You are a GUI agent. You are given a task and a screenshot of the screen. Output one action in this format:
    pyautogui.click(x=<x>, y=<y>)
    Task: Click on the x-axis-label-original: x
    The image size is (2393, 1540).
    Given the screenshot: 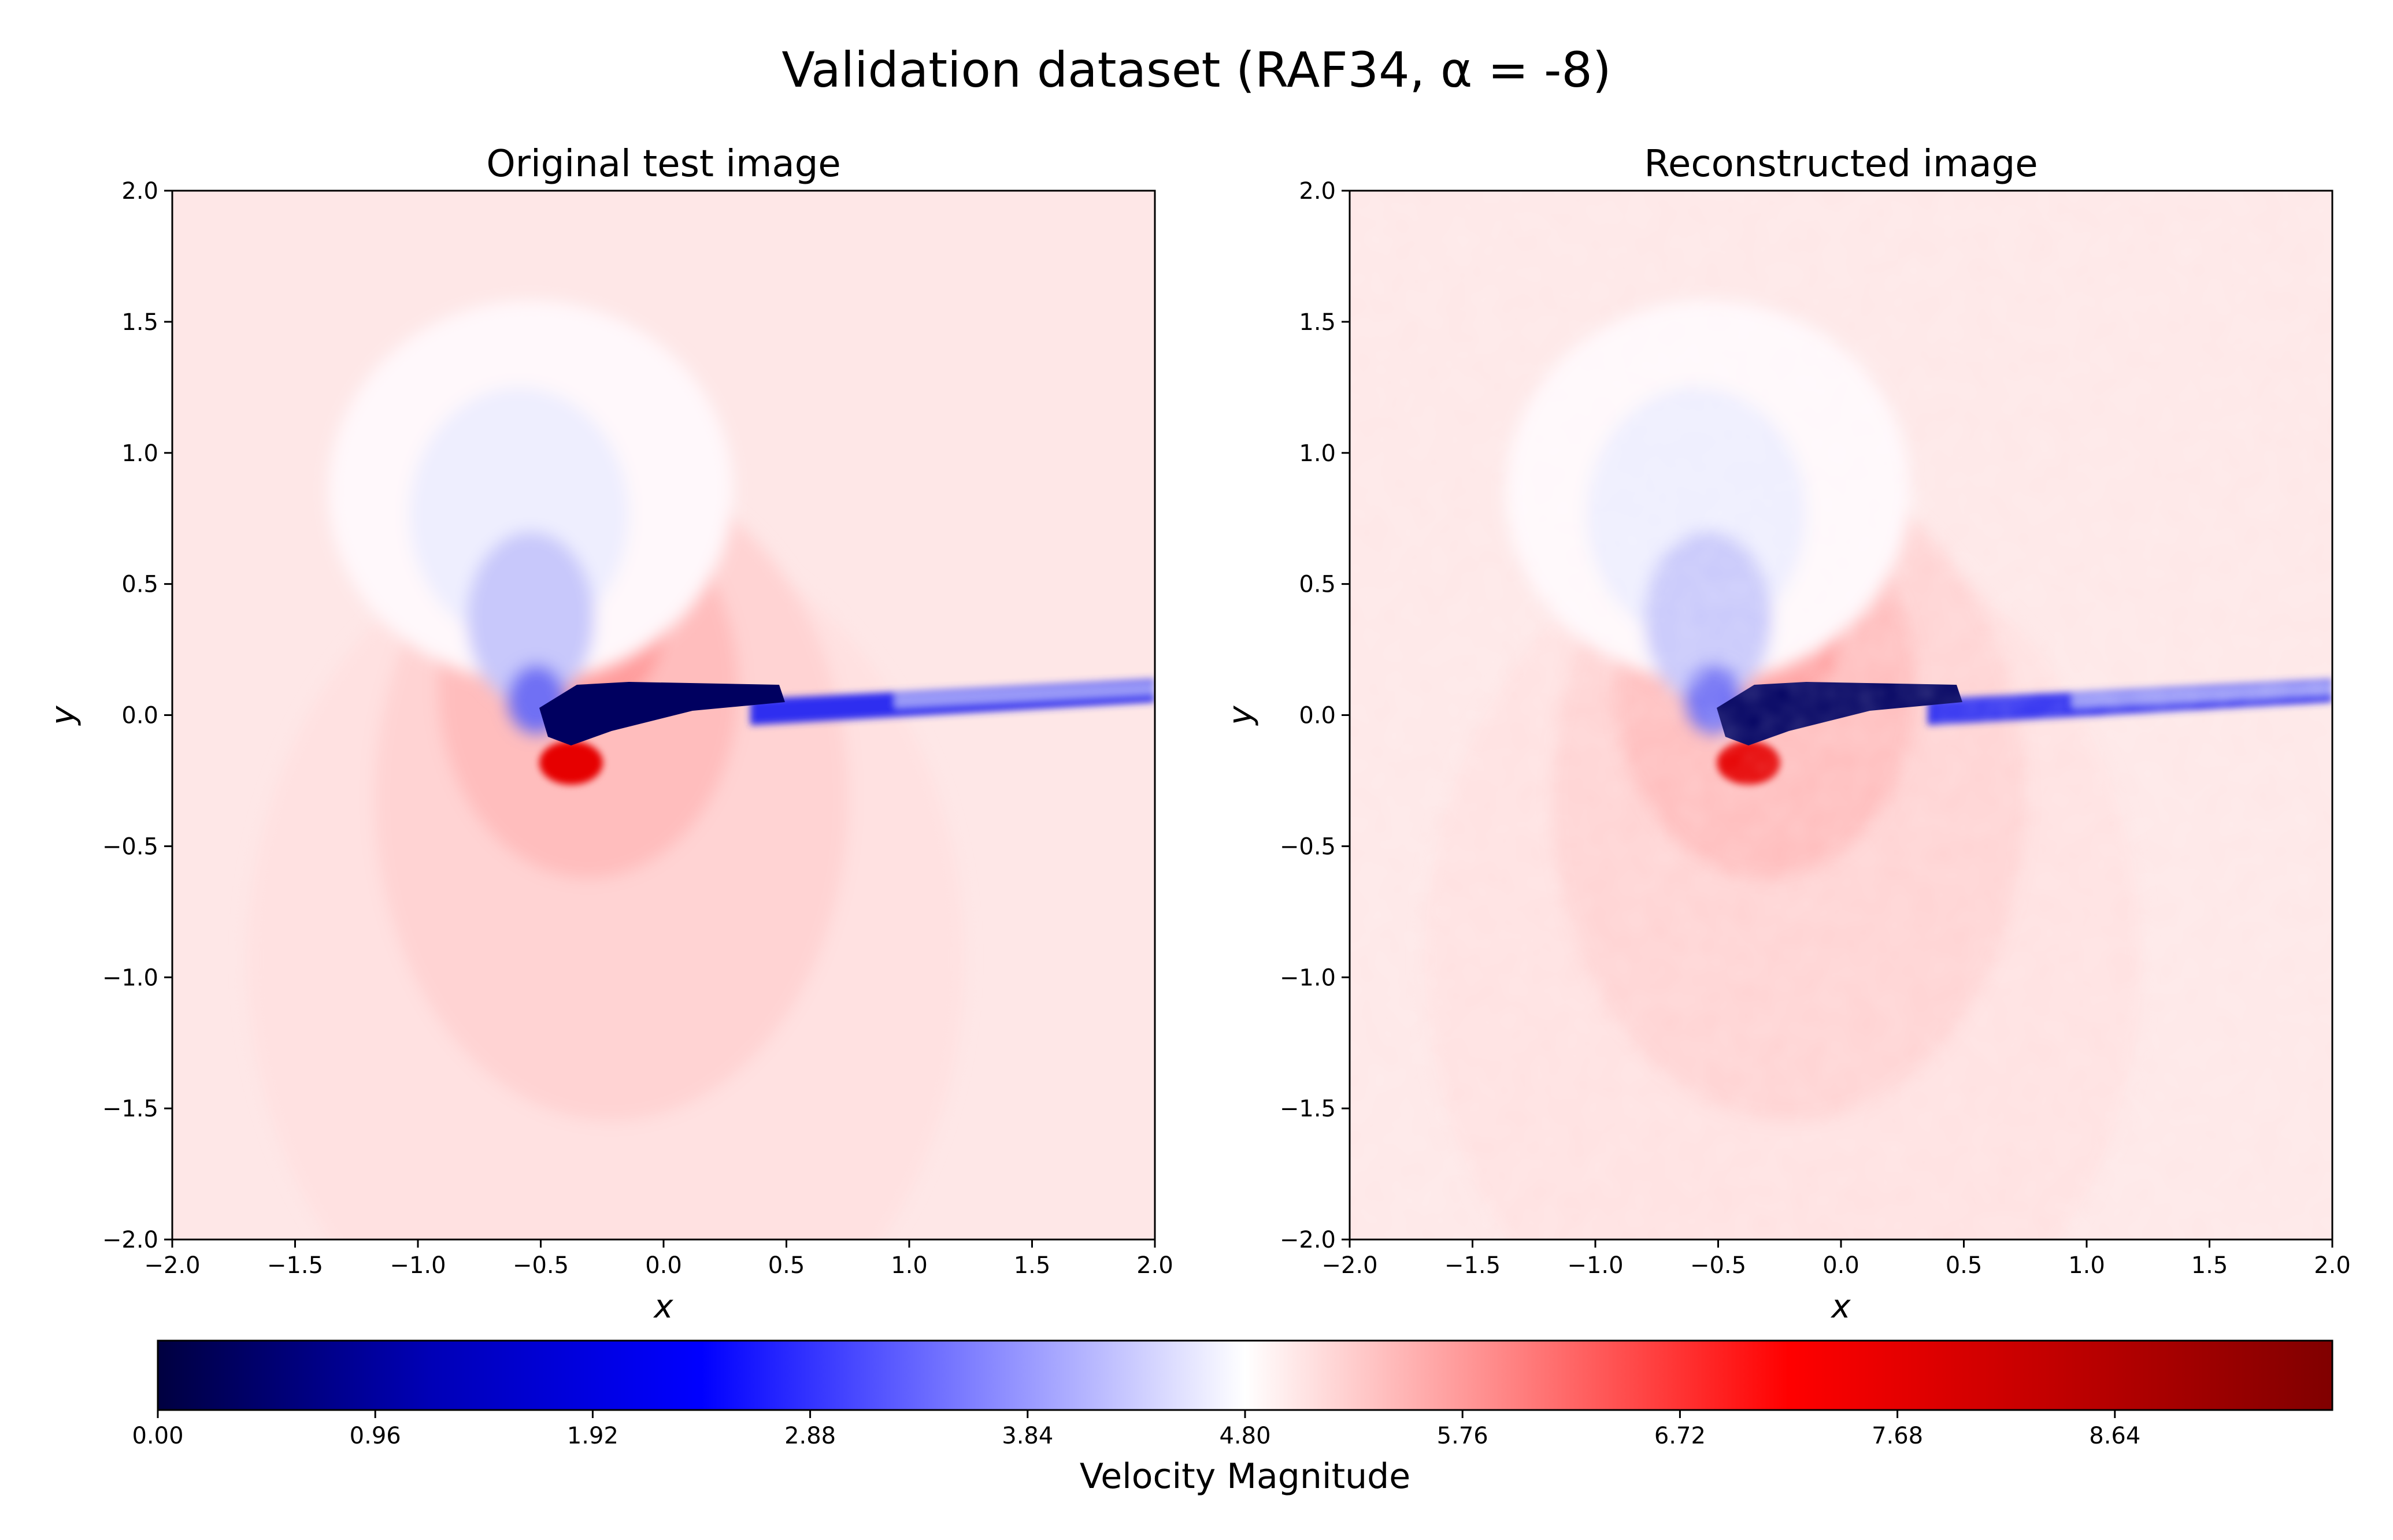 What is the action you would take?
    pyautogui.click(x=663, y=1307)
    